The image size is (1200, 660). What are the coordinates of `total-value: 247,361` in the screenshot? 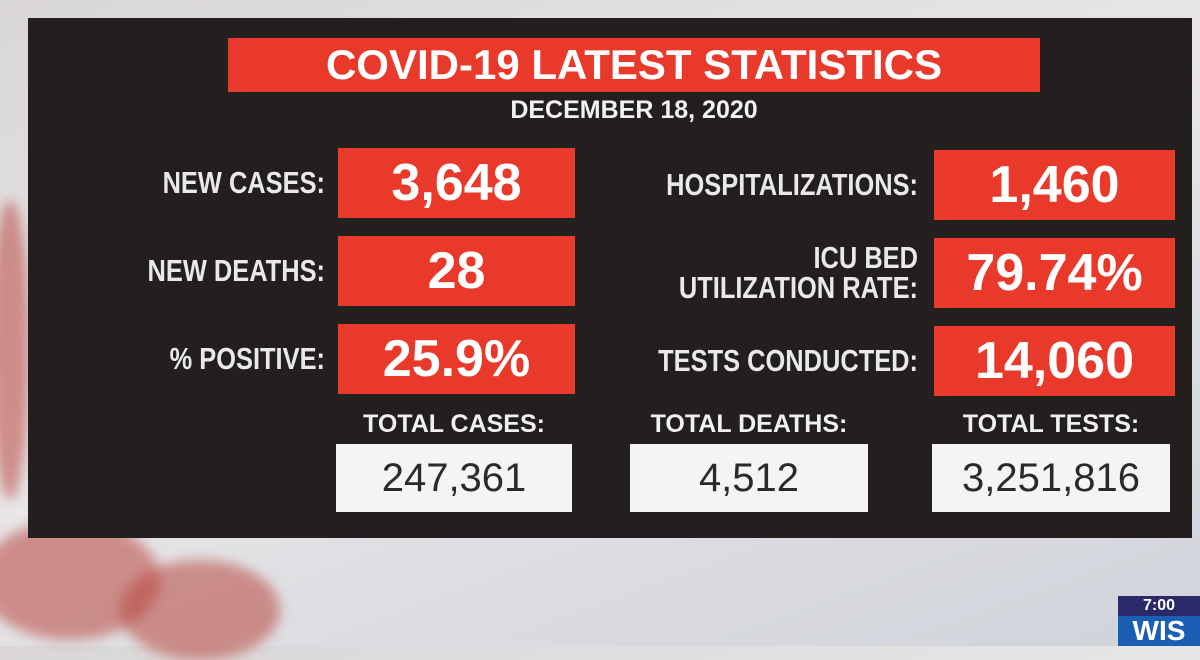 It's located at (454, 478).